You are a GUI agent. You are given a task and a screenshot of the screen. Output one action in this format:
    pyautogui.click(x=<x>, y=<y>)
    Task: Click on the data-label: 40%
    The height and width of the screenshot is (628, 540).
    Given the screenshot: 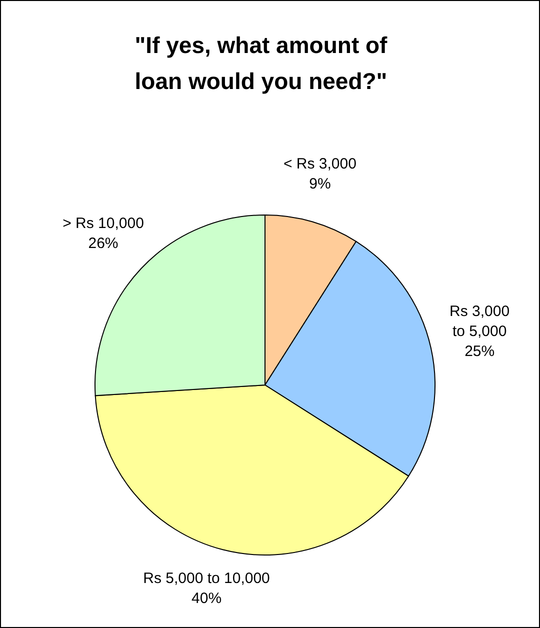 What is the action you would take?
    pyautogui.click(x=207, y=598)
    